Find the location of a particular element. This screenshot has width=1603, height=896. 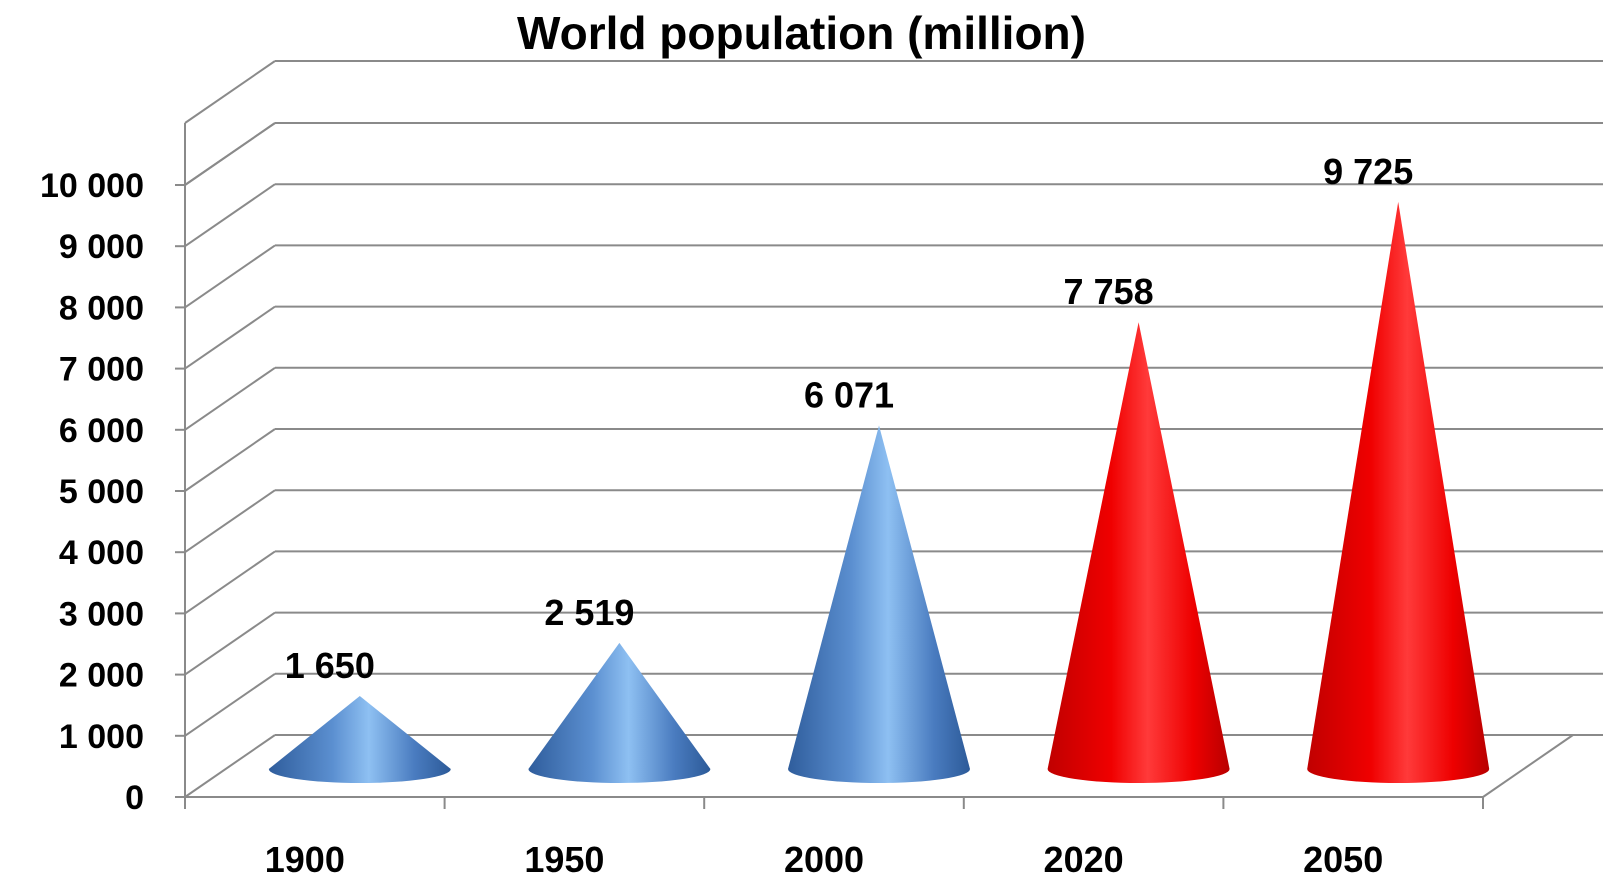

x-tick-label: 2020 is located at coordinates (1084, 859).